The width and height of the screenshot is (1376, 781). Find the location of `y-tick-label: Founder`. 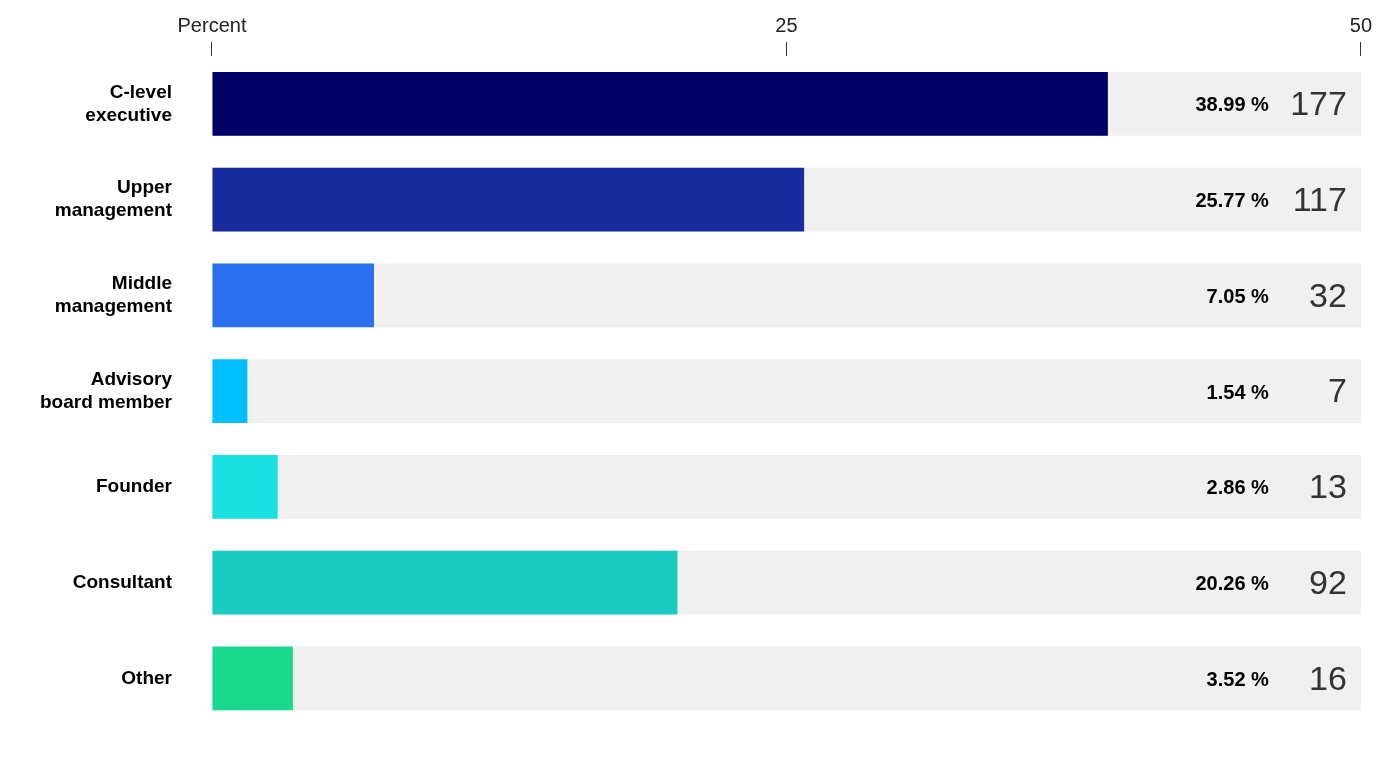

y-tick-label: Founder is located at coordinates (134, 486).